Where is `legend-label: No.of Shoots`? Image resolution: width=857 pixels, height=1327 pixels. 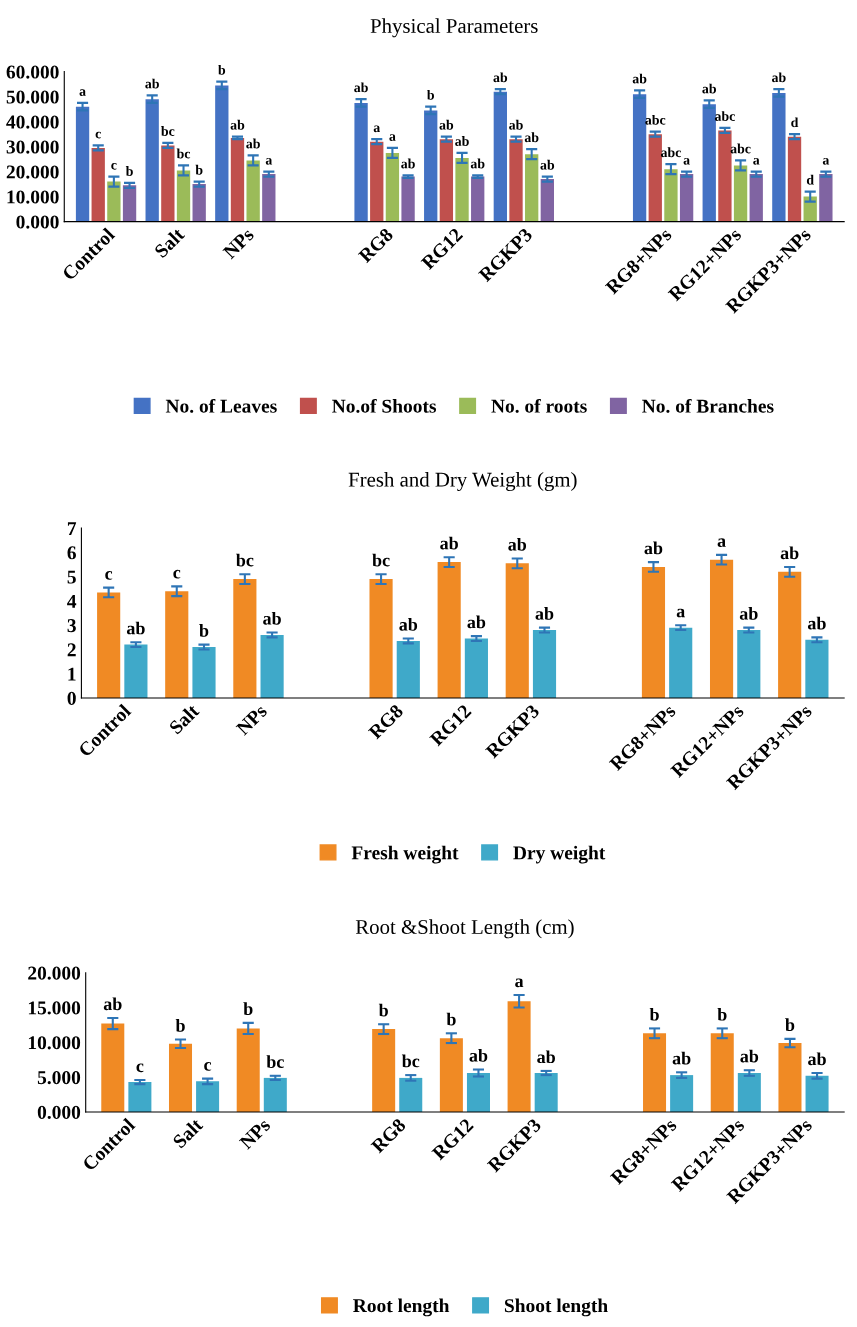
legend-label: No.of Shoots is located at coordinates (384, 405).